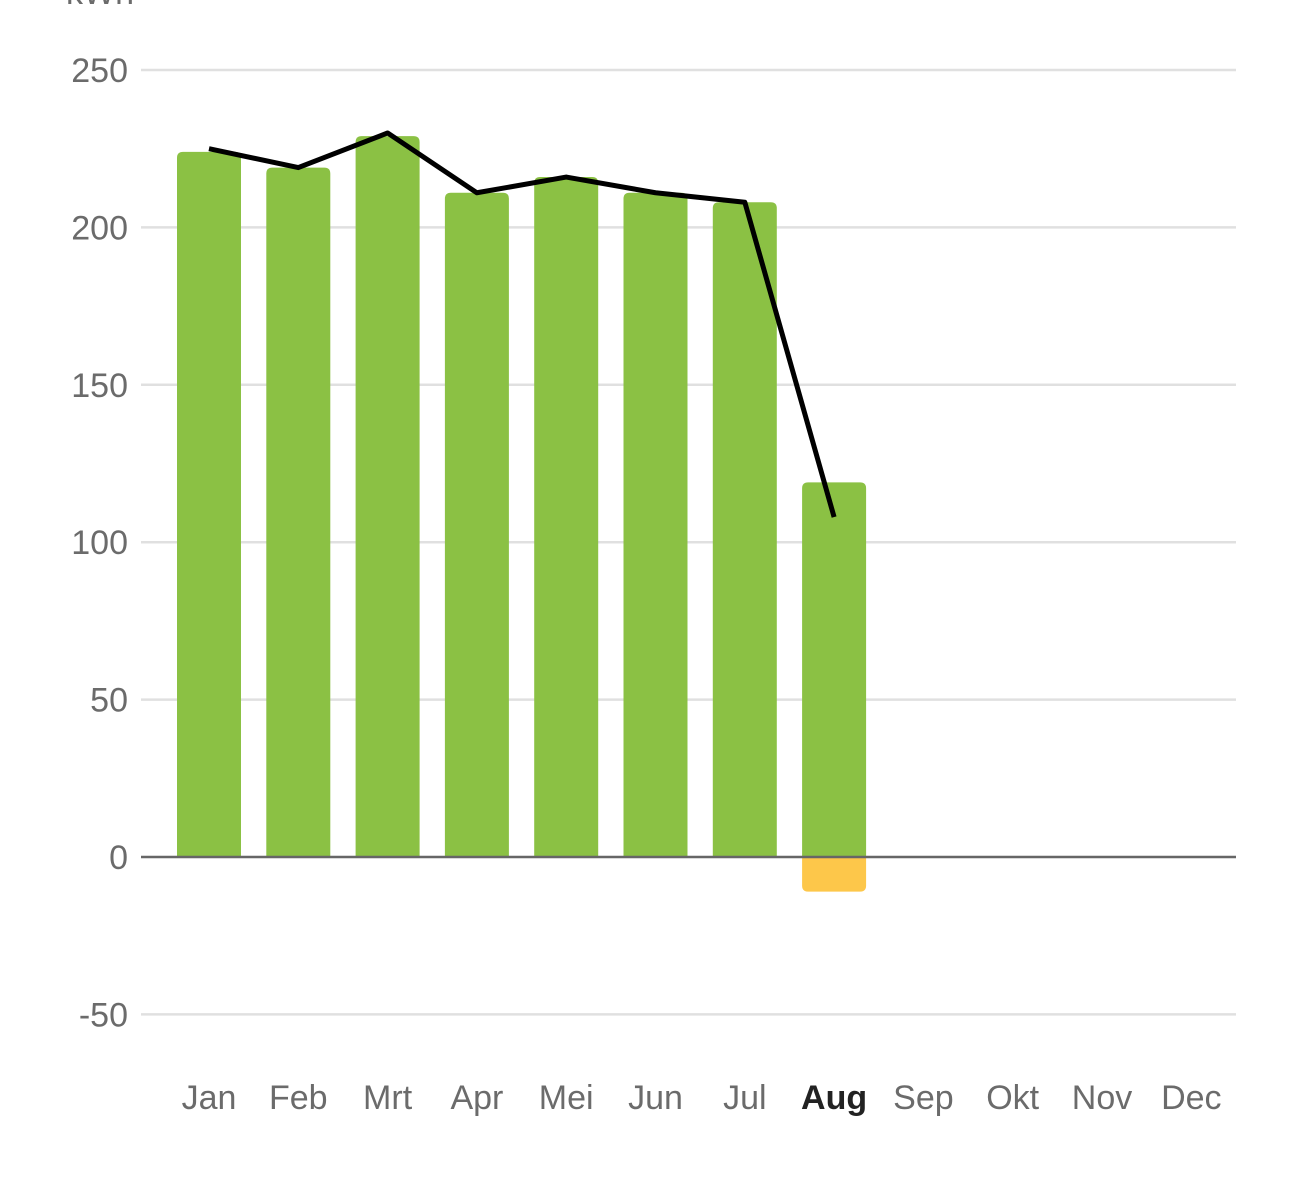 Image resolution: width=1290 pixels, height=1179 pixels. Describe the element at coordinates (923, 1098) in the screenshot. I see `x-tick-label-sep: Sep` at that location.